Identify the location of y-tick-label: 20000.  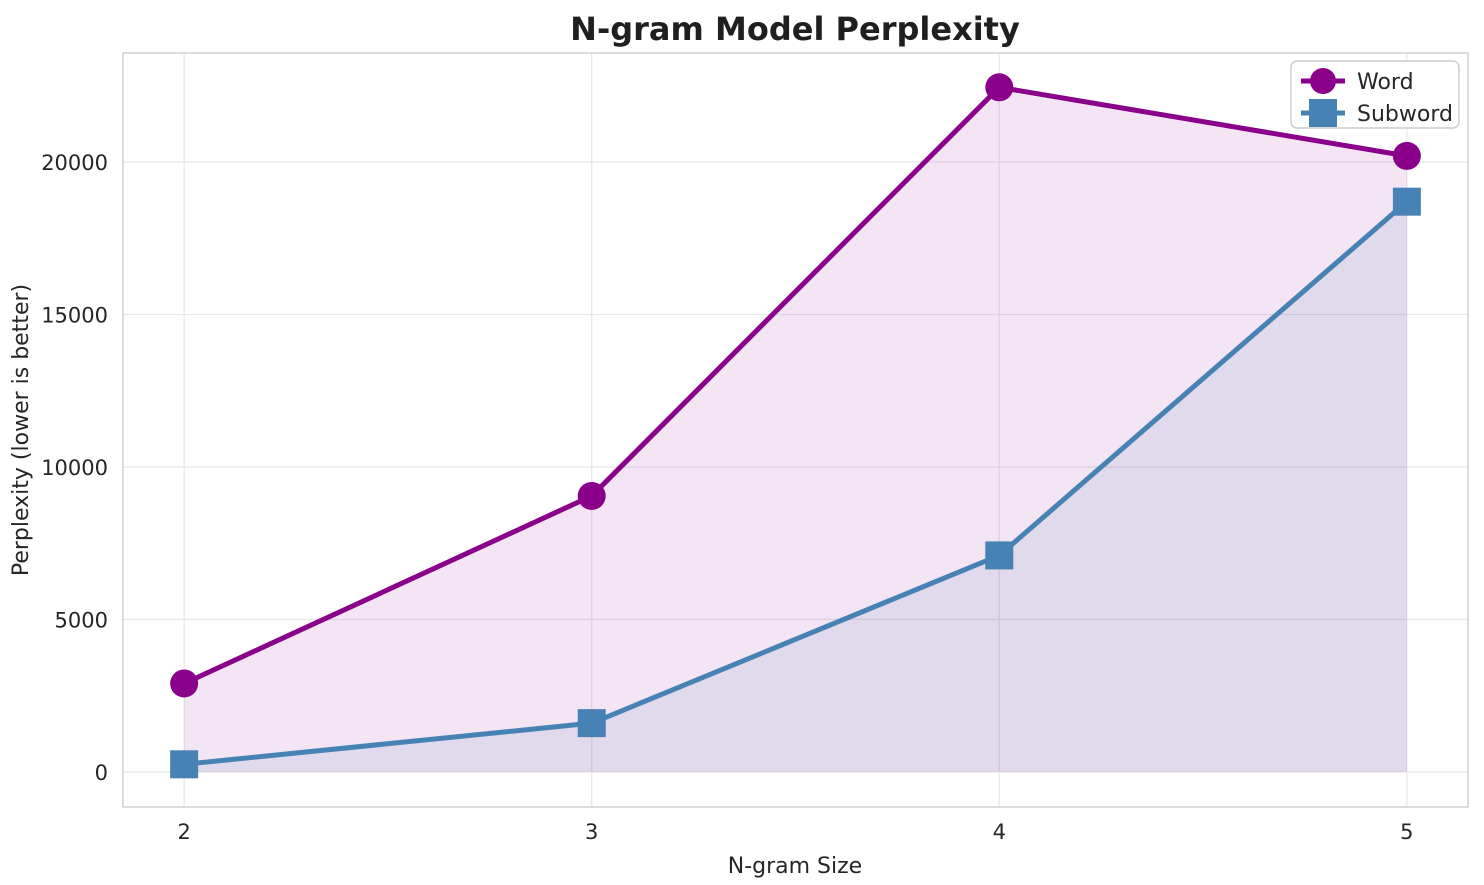
(74, 163).